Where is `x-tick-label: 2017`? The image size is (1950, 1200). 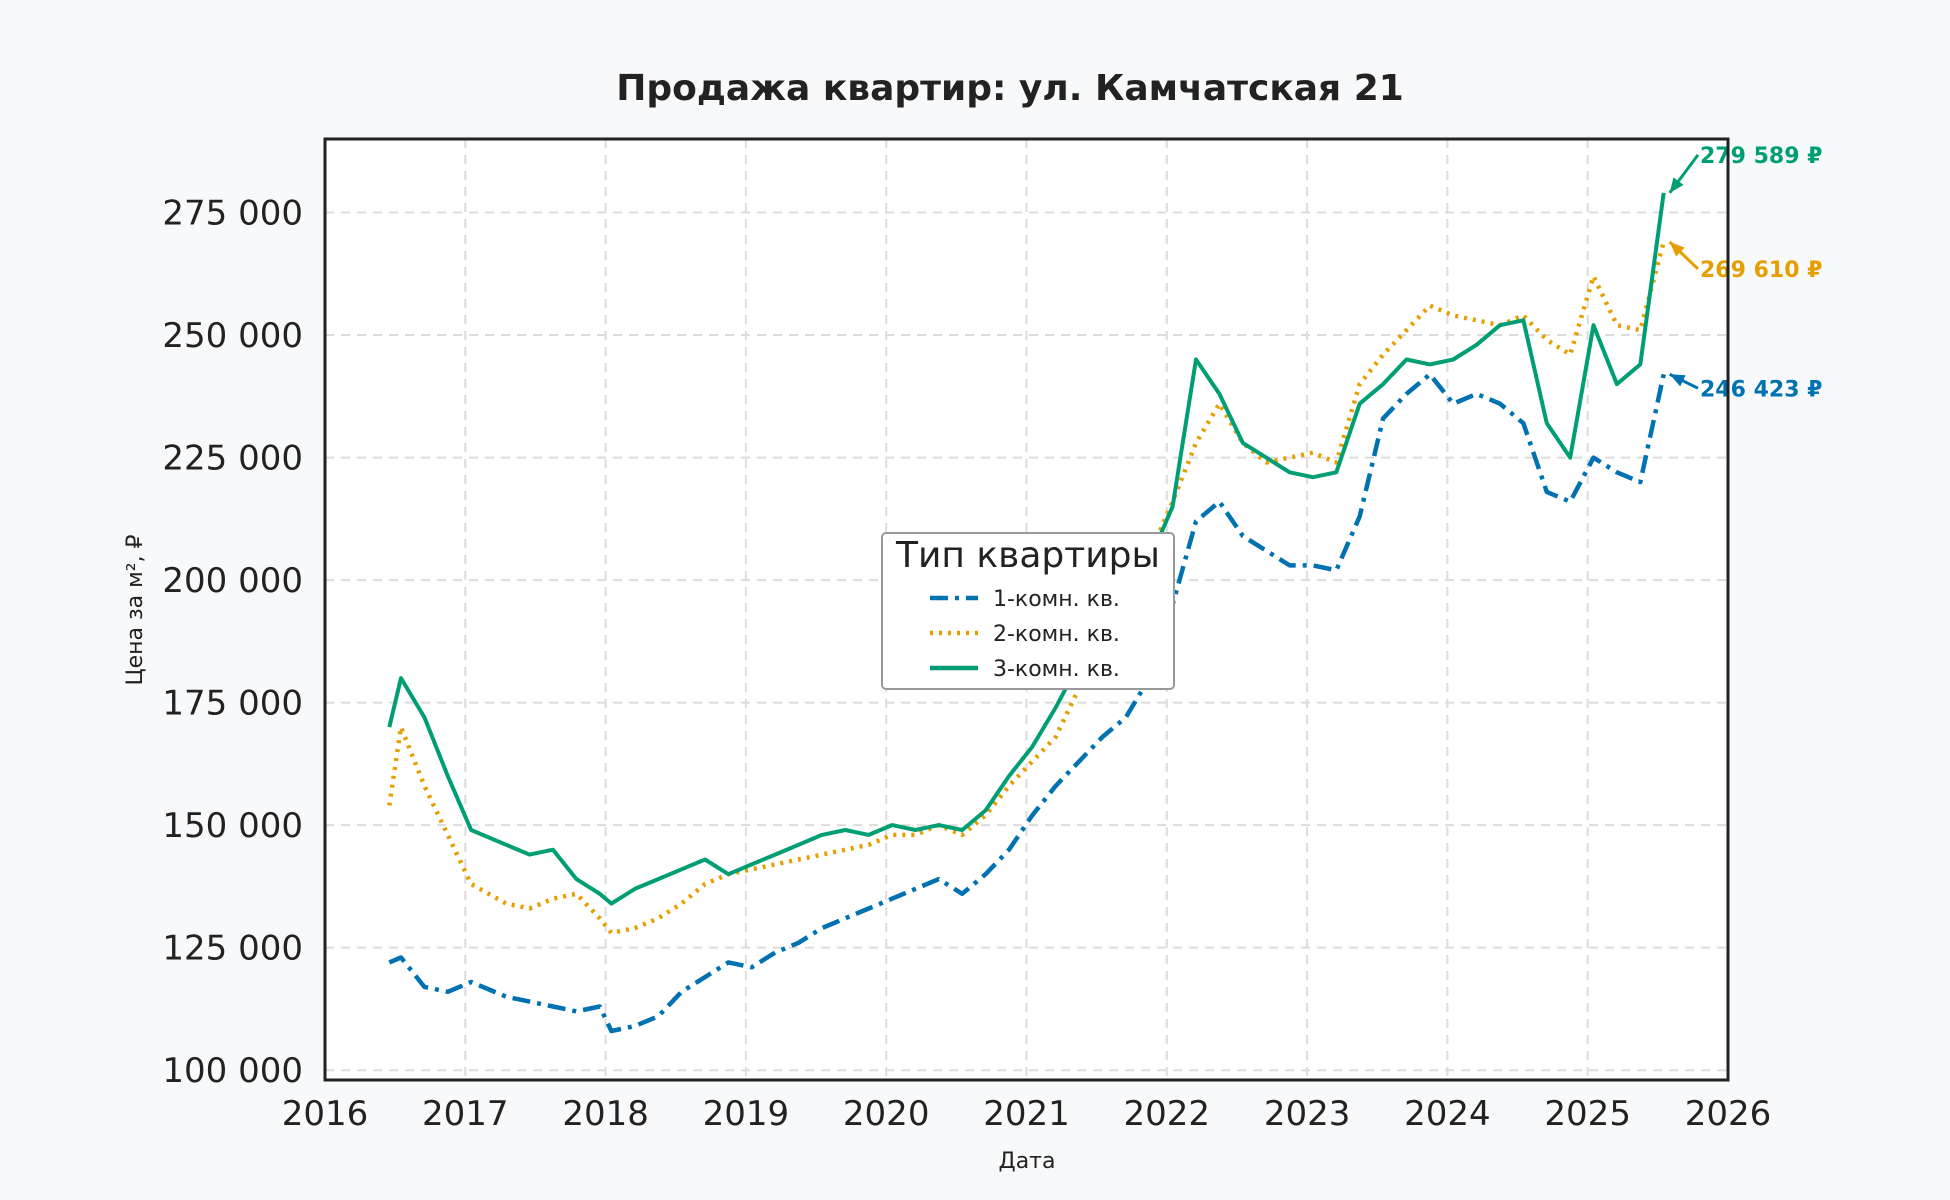 x-tick-label: 2017 is located at coordinates (465, 1114).